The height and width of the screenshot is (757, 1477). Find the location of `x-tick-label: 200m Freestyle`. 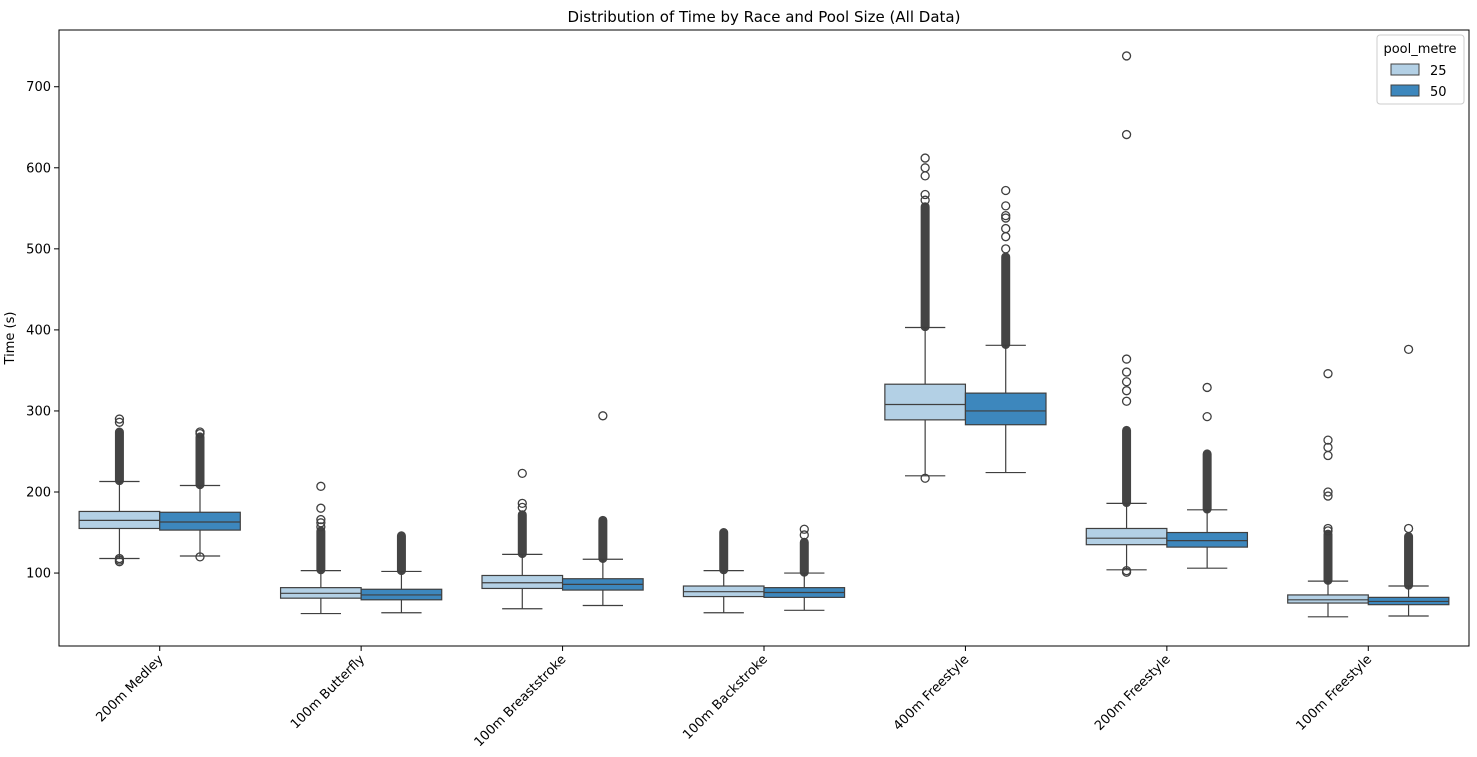

x-tick-label: 200m Freestyle is located at coordinates (1133, 693).